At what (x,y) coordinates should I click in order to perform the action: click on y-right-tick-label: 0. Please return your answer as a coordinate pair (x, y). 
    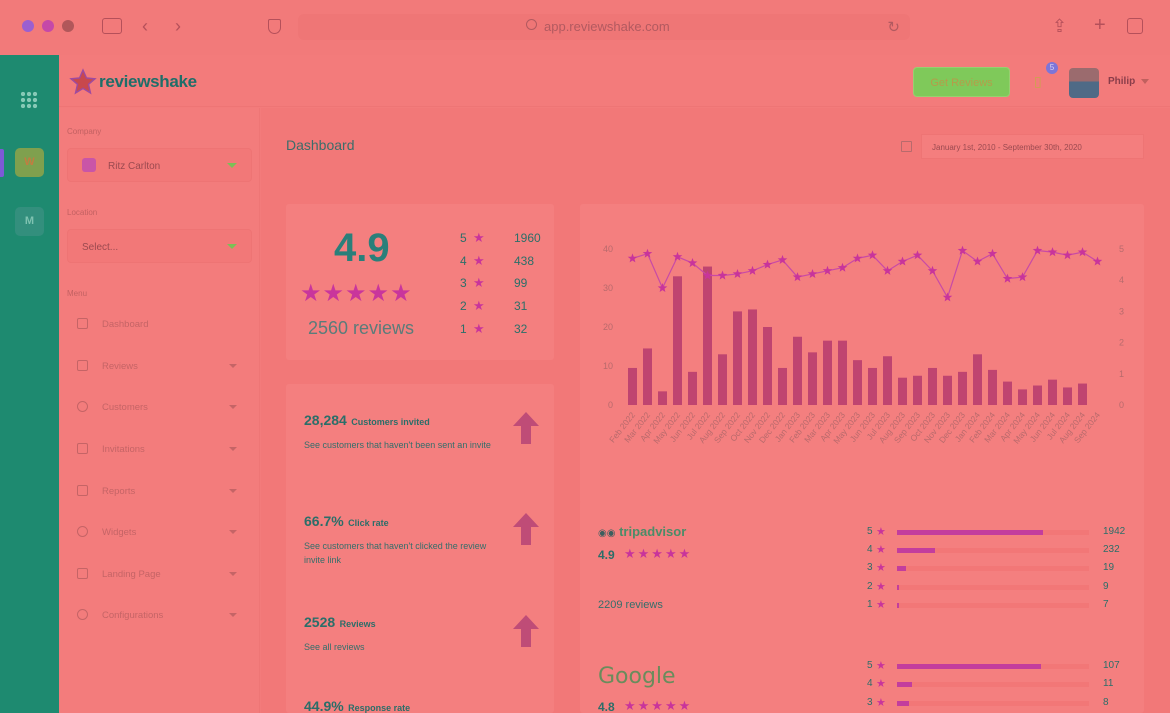
    Looking at the image, I should click on (1121, 405).